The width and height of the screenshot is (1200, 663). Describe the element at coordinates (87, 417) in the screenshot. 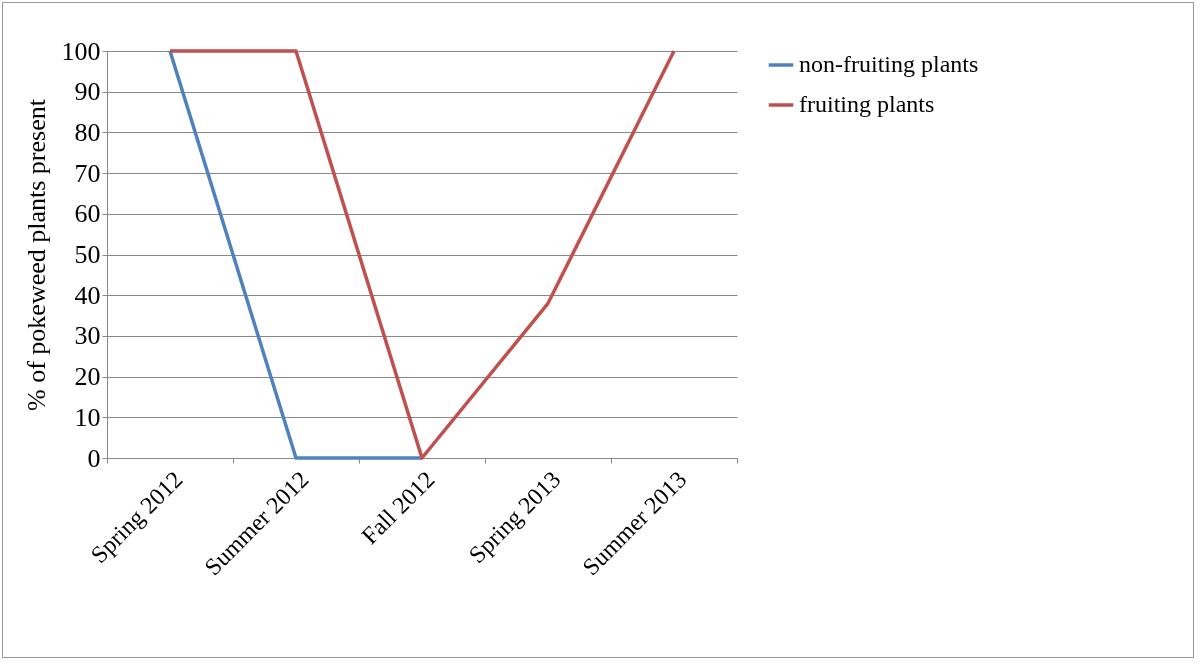

I see `y-tick-label: 10` at that location.